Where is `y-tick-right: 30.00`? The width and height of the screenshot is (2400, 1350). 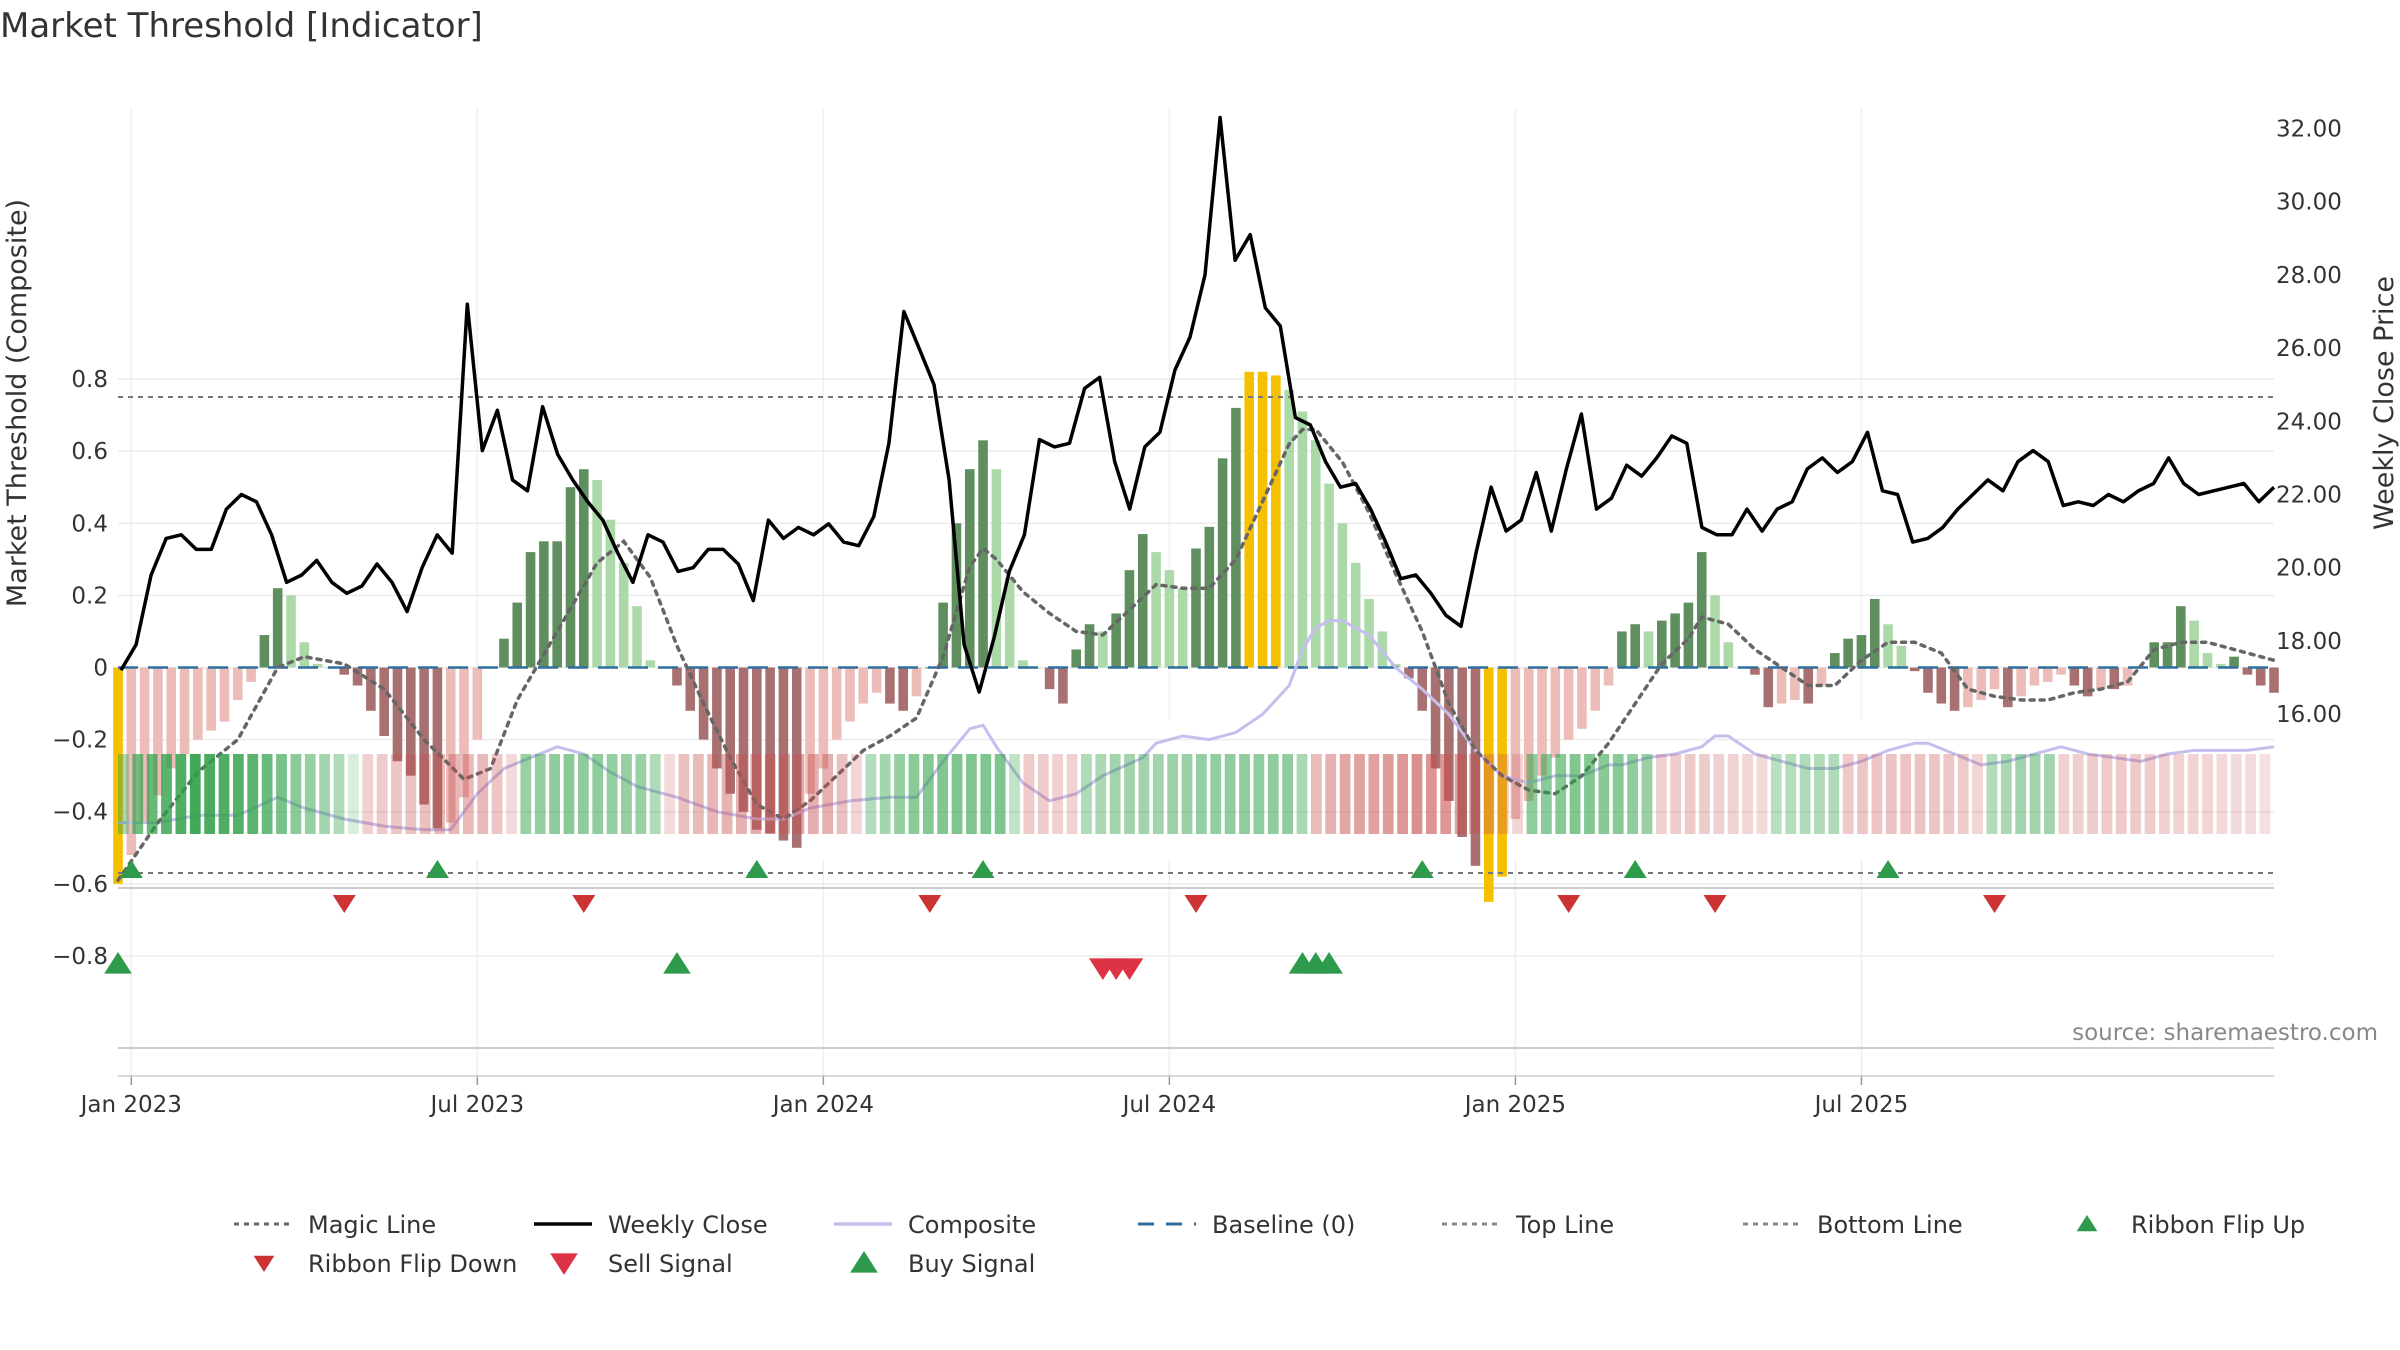 y-tick-right: 30.00 is located at coordinates (2309, 203).